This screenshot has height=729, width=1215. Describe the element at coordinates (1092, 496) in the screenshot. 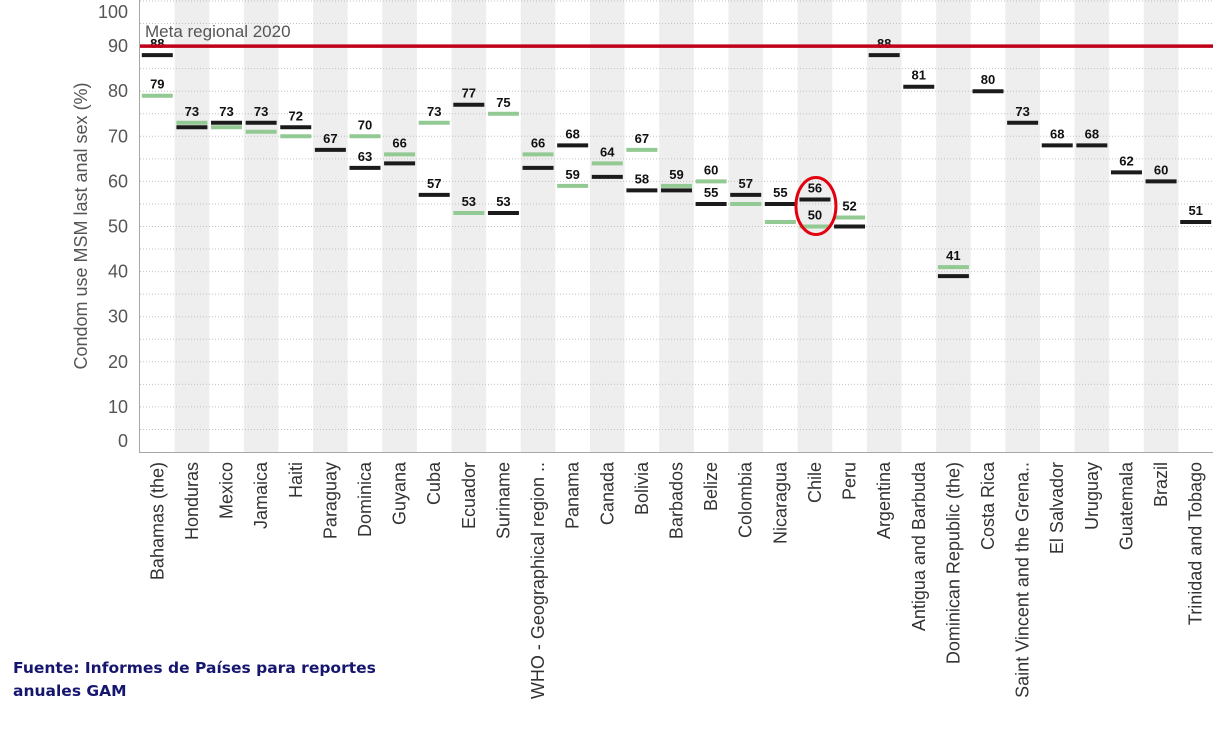

I see `x-tick-label: Uruguay` at that location.